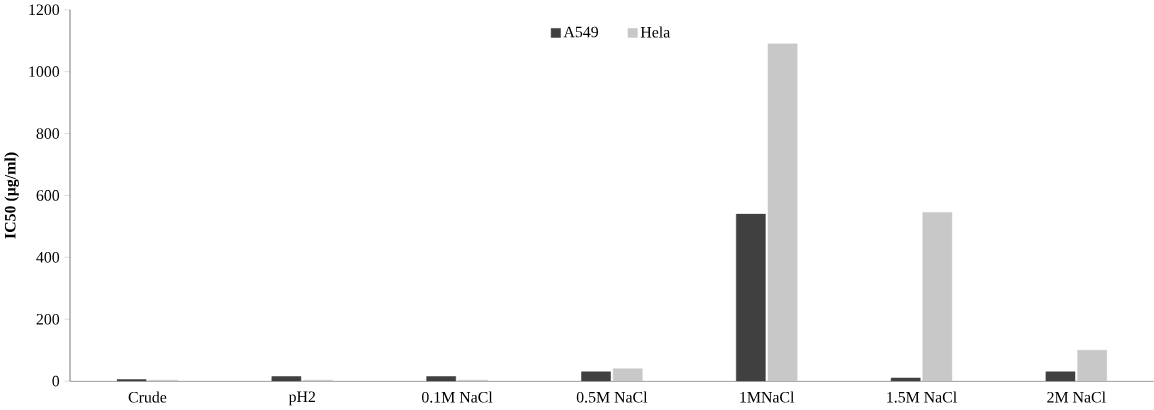  Describe the element at coordinates (1076, 397) in the screenshot. I see `x-tick-label: 2M NaCl` at that location.